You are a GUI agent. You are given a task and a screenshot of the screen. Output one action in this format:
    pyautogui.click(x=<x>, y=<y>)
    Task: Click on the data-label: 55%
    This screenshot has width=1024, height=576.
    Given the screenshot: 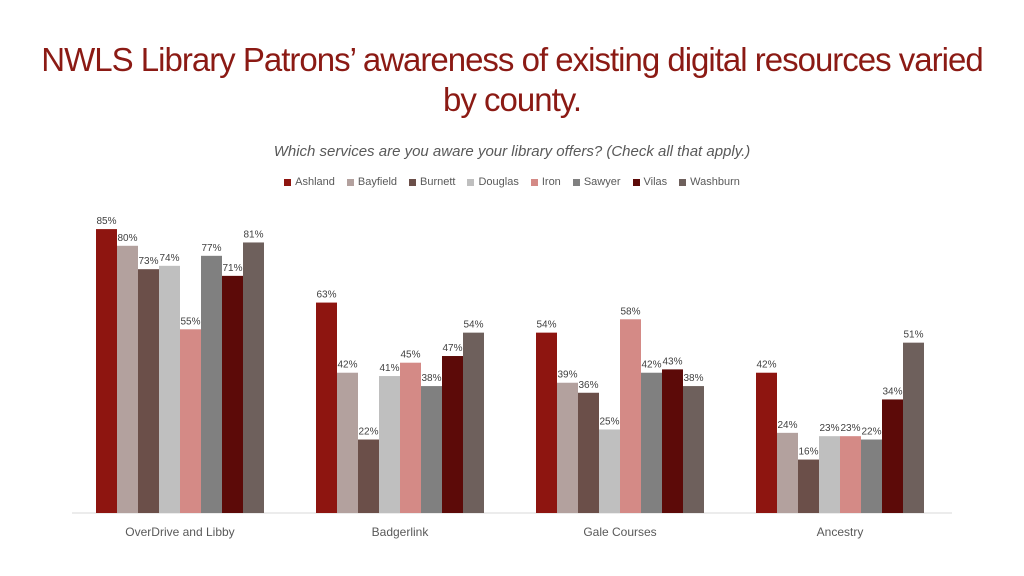 What is the action you would take?
    pyautogui.click(x=190, y=321)
    